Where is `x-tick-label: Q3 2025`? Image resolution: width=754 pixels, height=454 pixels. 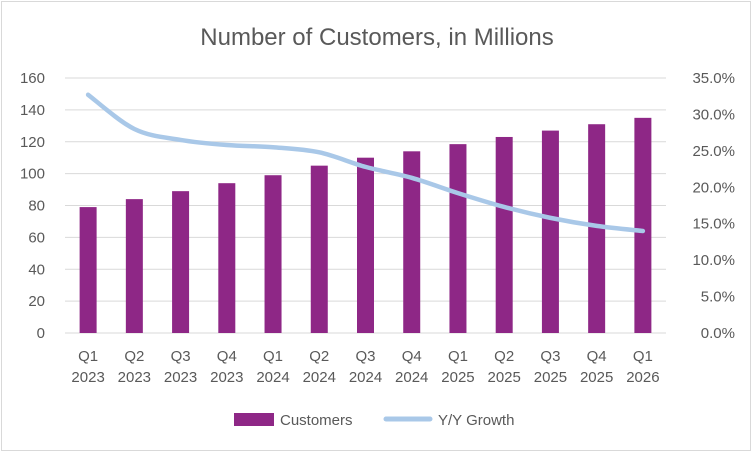
x-tick-label: Q3 2025 is located at coordinates (550, 367).